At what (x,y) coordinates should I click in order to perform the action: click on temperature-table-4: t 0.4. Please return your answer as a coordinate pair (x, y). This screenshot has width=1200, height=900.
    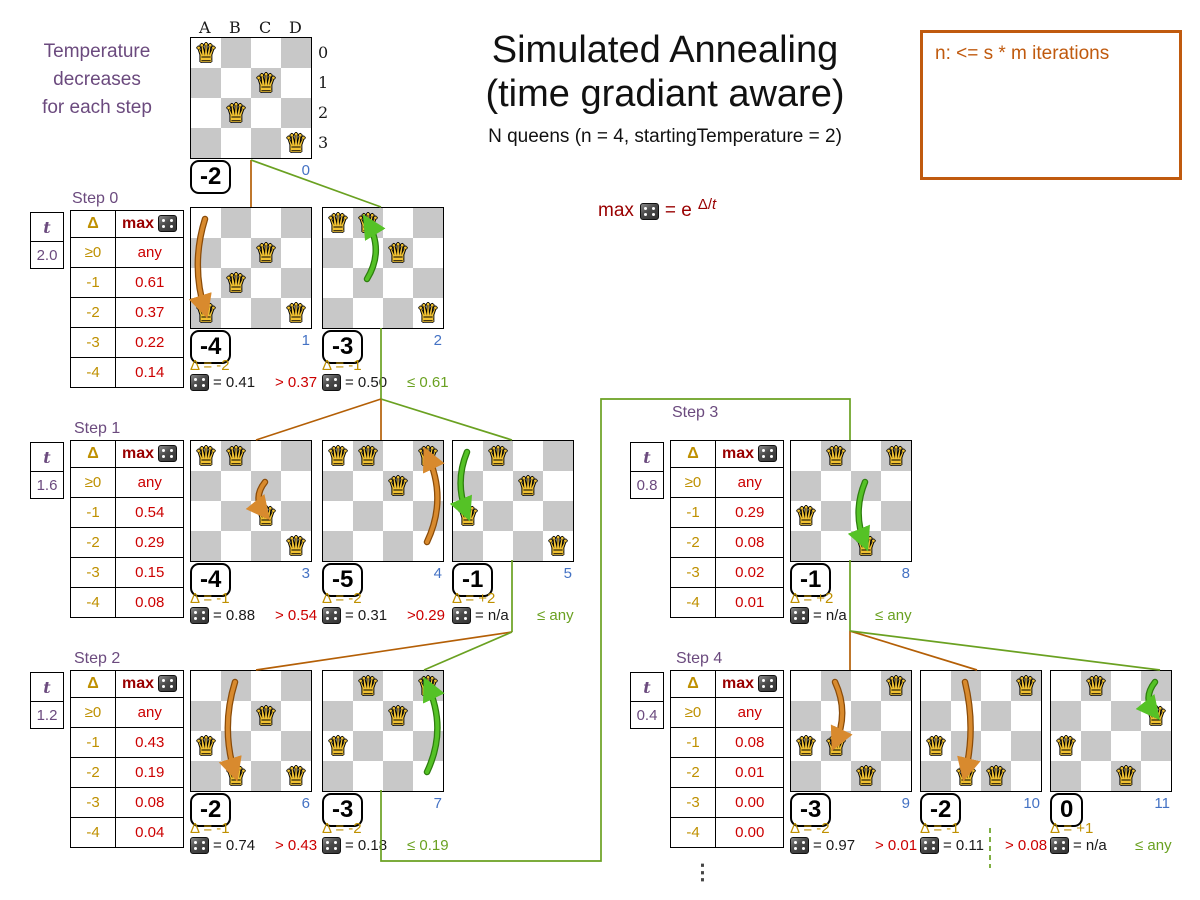
    Looking at the image, I should click on (647, 700).